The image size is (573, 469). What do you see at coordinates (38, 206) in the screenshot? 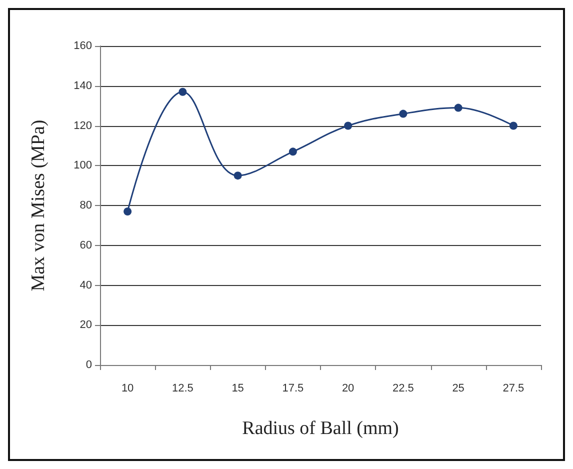
I see `y-axis-title: Max von Mises (MPa)` at bounding box center [38, 206].